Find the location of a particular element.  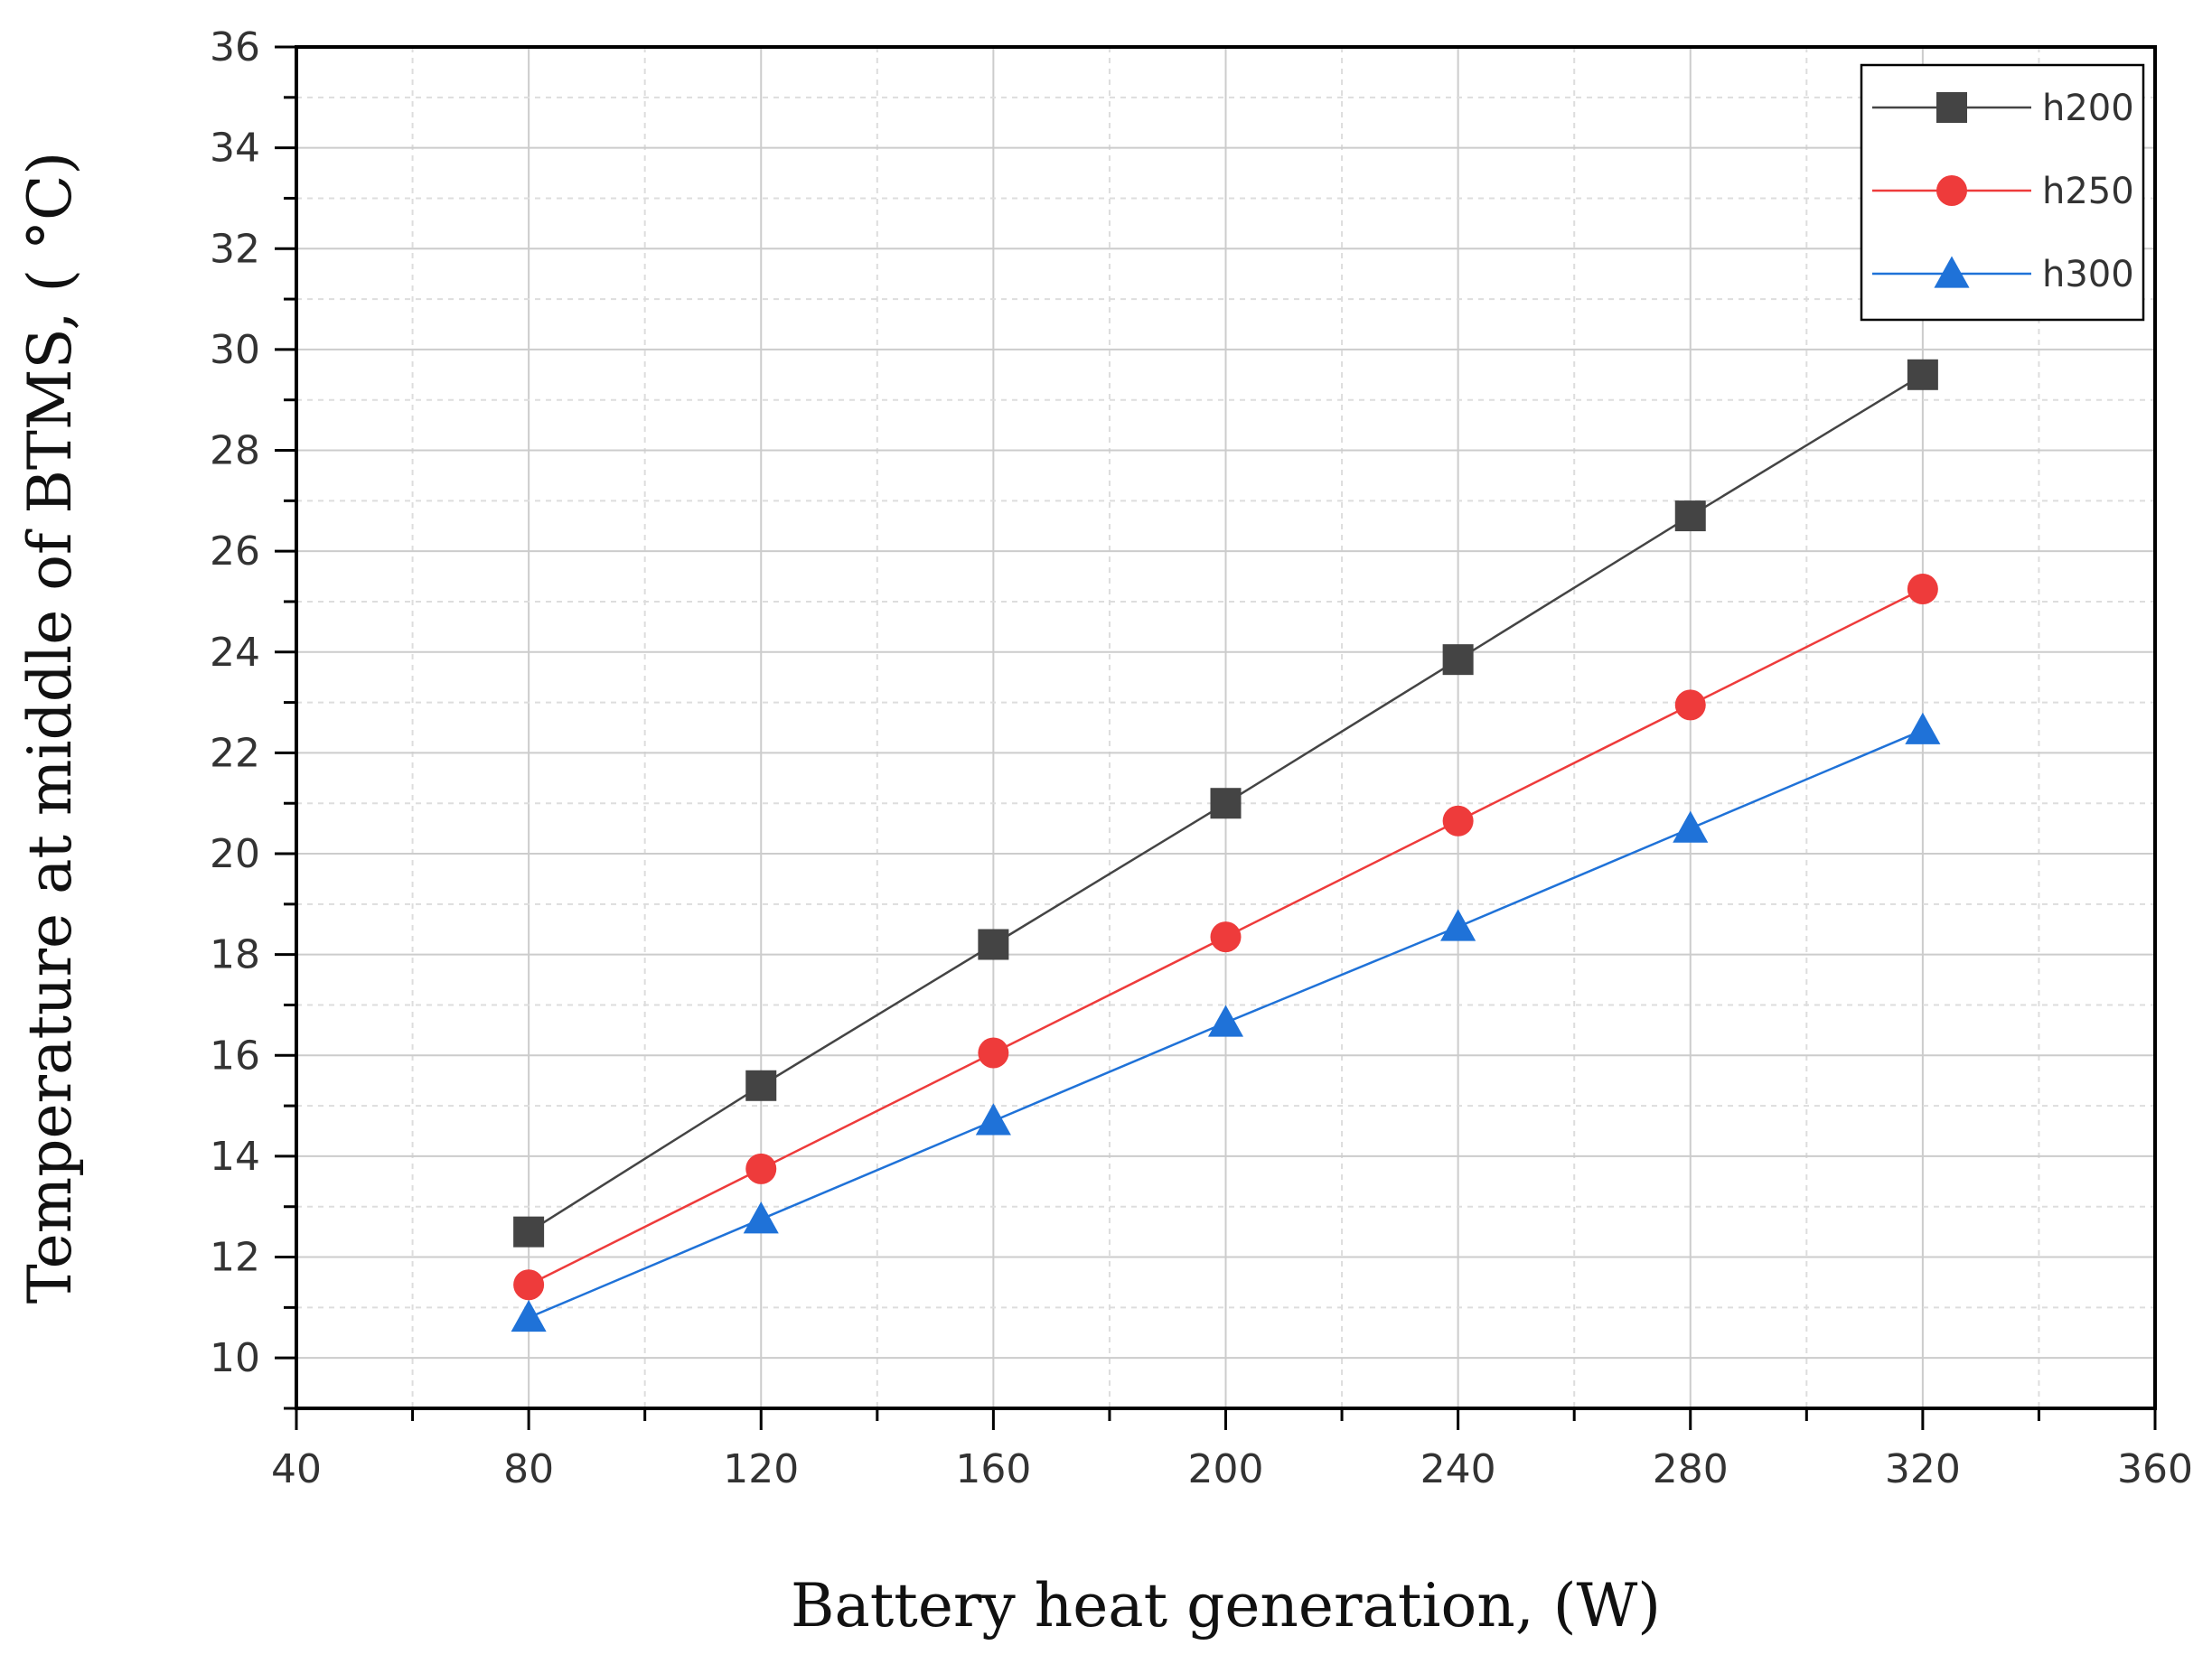

x-tick-label: 160 is located at coordinates (993, 1469).